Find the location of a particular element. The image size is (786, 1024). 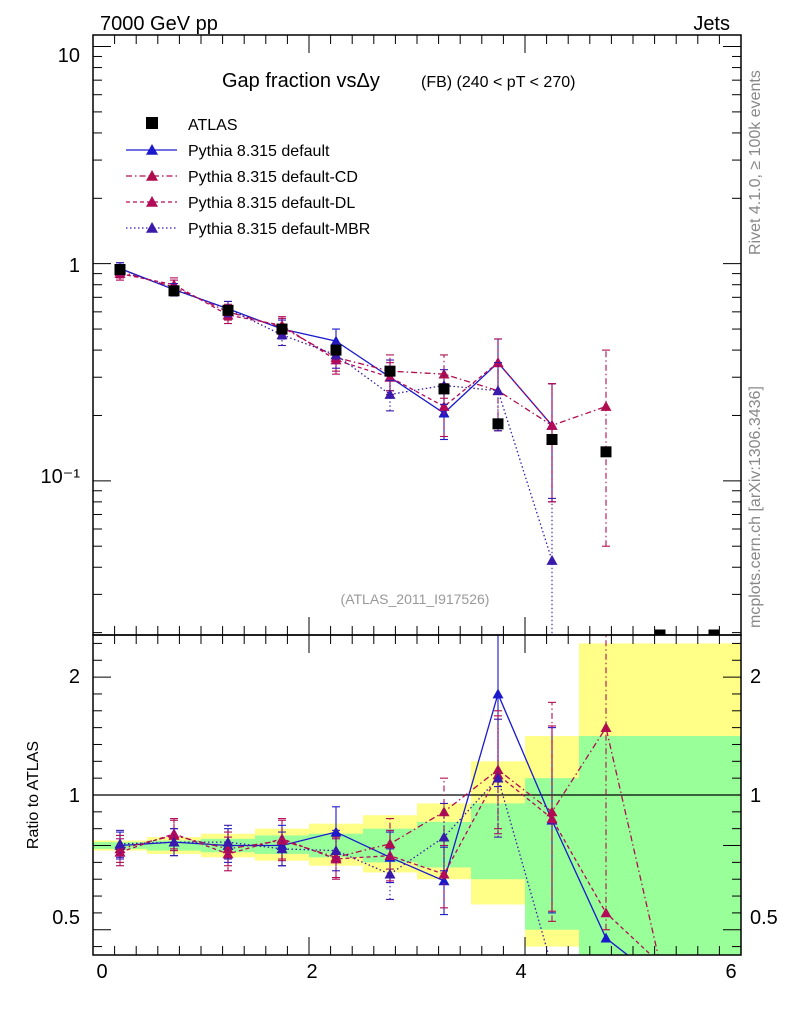

plot-title: Gap fraction vsΔy (FB) (240 < pT < 270) is located at coordinates (398, 81).